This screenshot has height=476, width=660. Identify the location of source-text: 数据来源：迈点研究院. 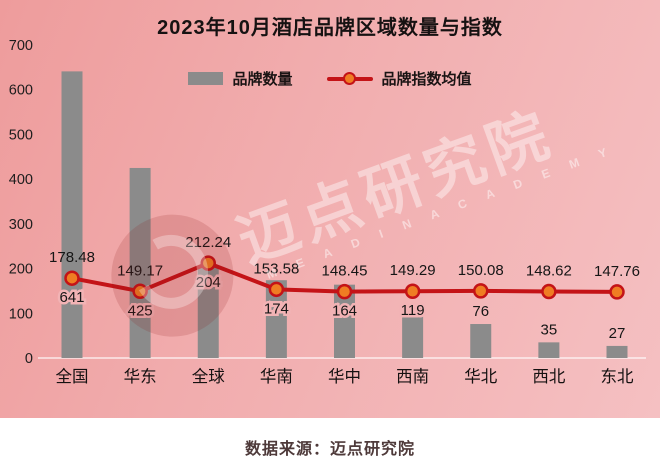
(329, 449).